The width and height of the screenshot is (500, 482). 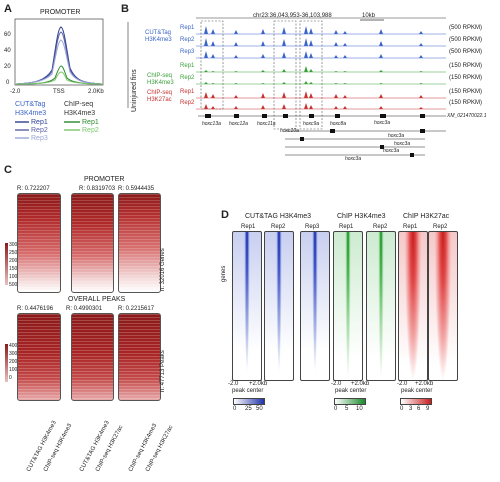 I want to click on panel-d-scale2-0: 0, so click(x=336, y=409).